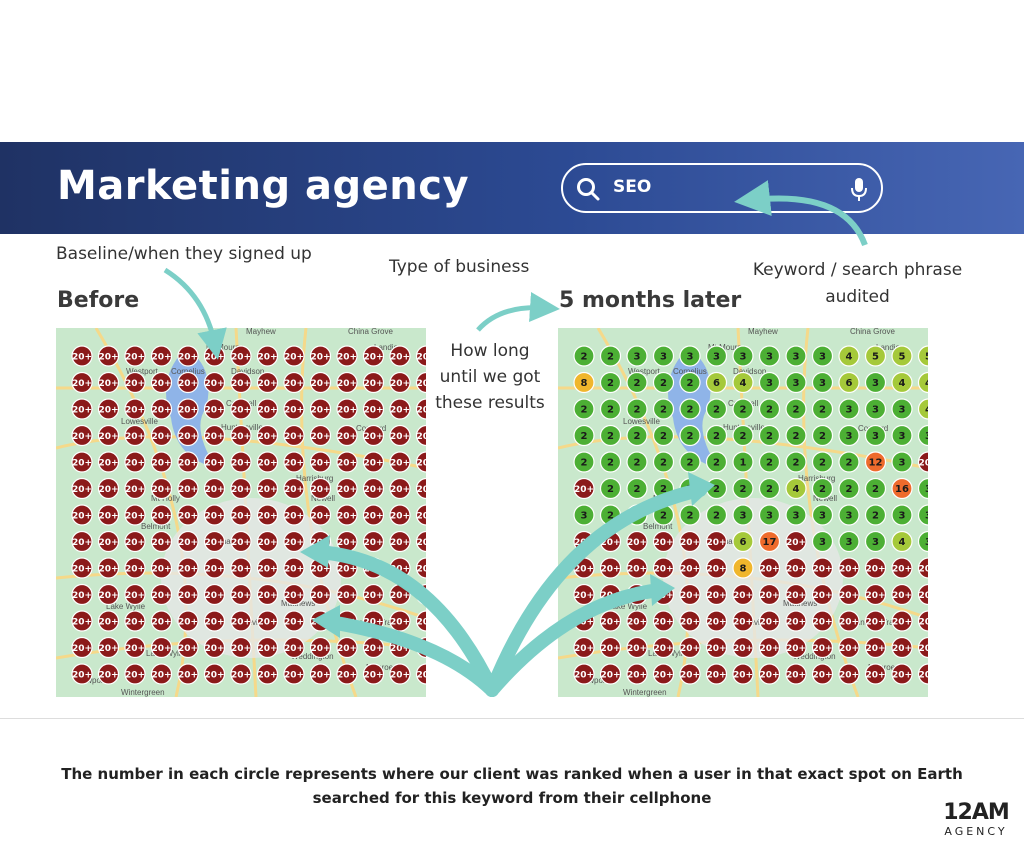 The width and height of the screenshot is (1024, 860). Describe the element at coordinates (690, 371) in the screenshot. I see `map-place-label: Cornelius` at that location.